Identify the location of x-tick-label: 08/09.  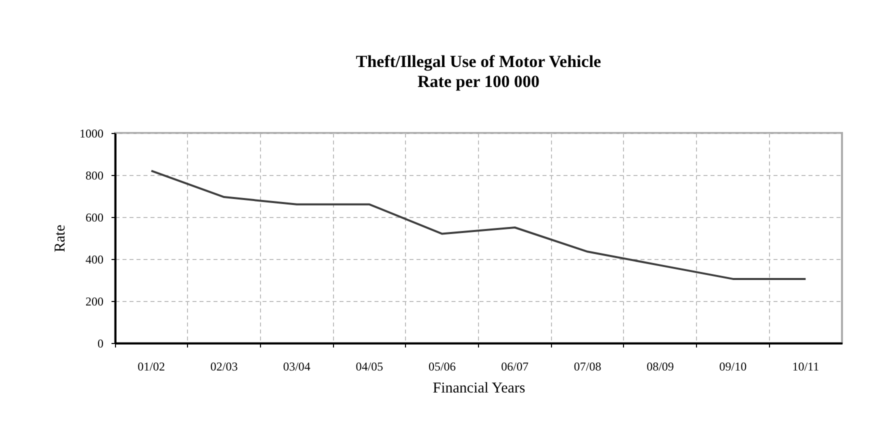
(660, 367).